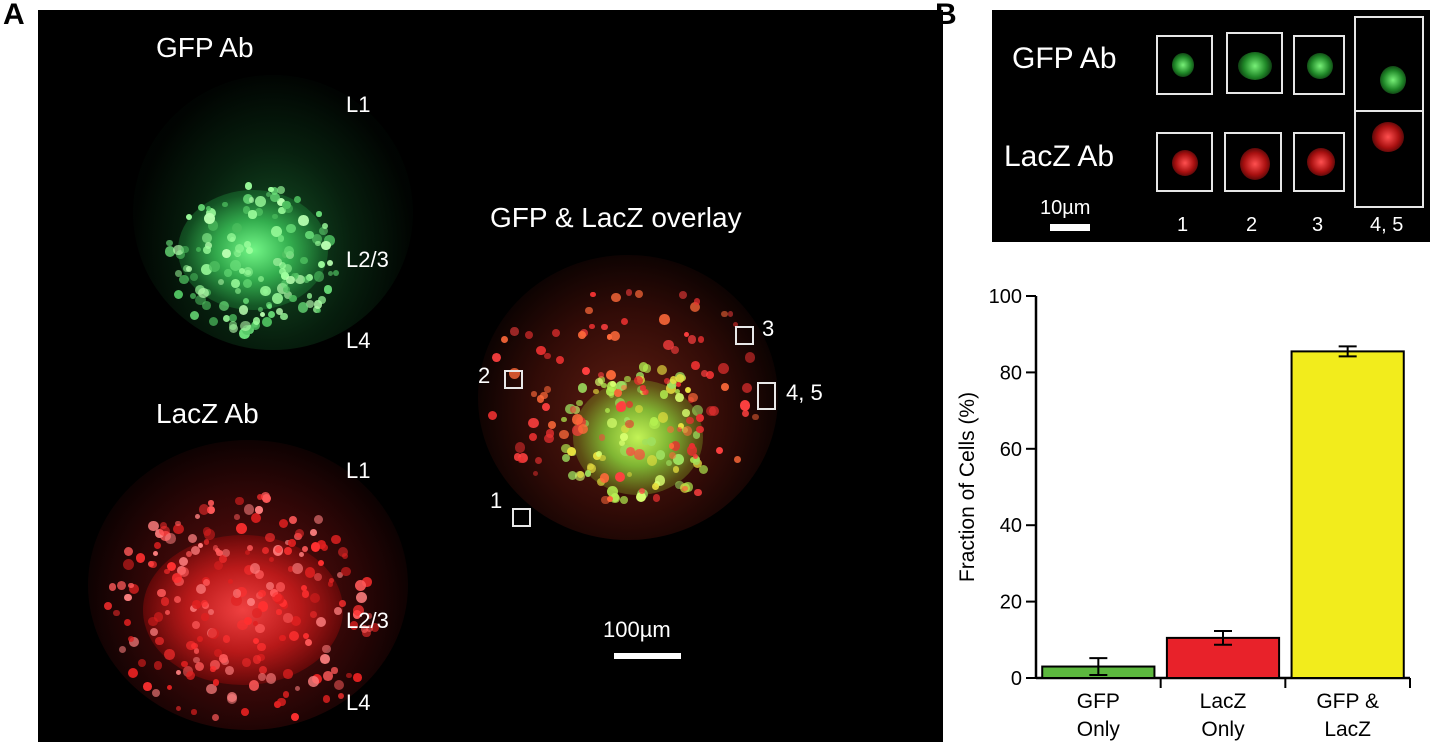 The image size is (1430, 747). I want to click on lacz-image, so click(248, 585).